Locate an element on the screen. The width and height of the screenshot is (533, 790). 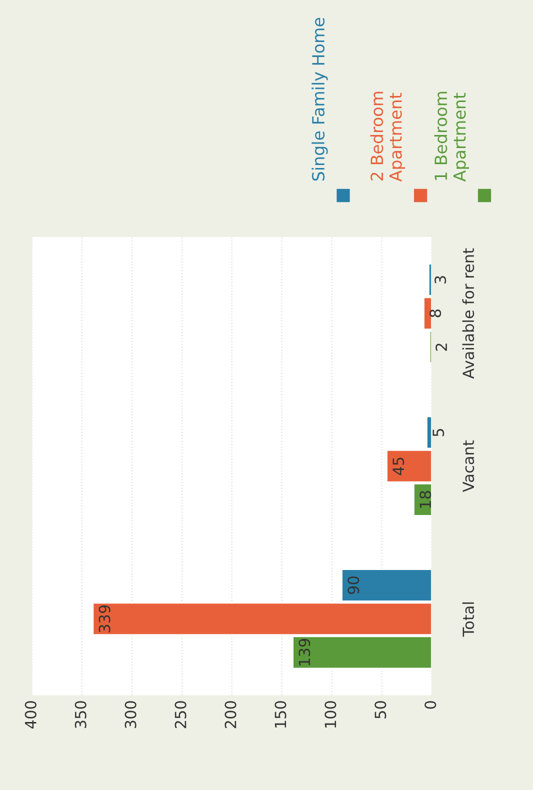
x-tick-label: 400 is located at coordinates (30, 714).